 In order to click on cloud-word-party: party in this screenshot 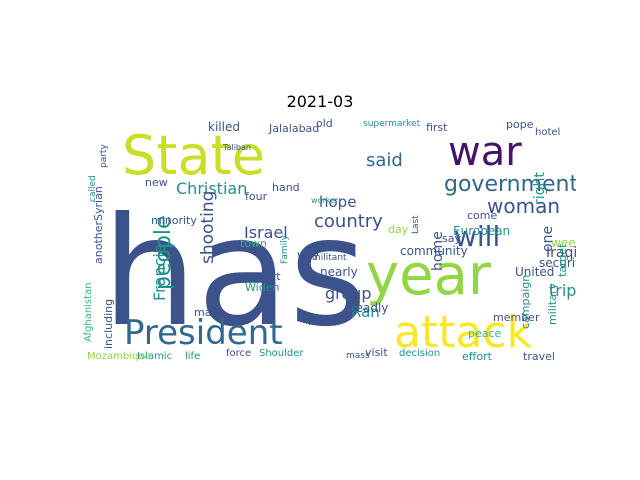, I will do `click(104, 156)`.